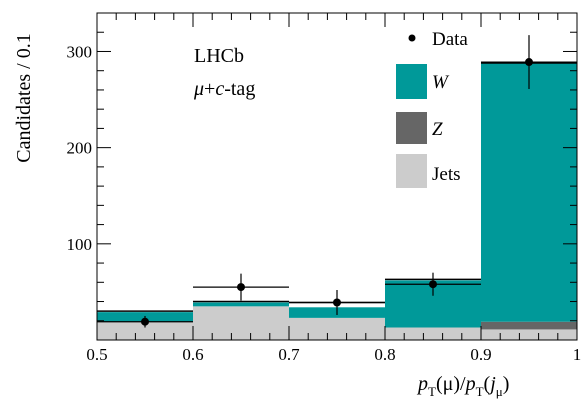  What do you see at coordinates (450, 39) in the screenshot?
I see `legend-label-data: Data` at bounding box center [450, 39].